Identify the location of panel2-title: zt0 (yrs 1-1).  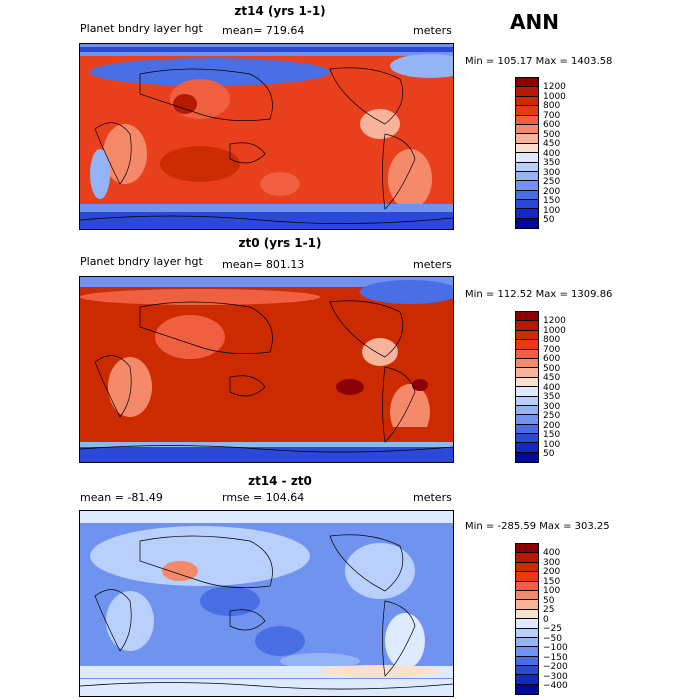
(280, 243).